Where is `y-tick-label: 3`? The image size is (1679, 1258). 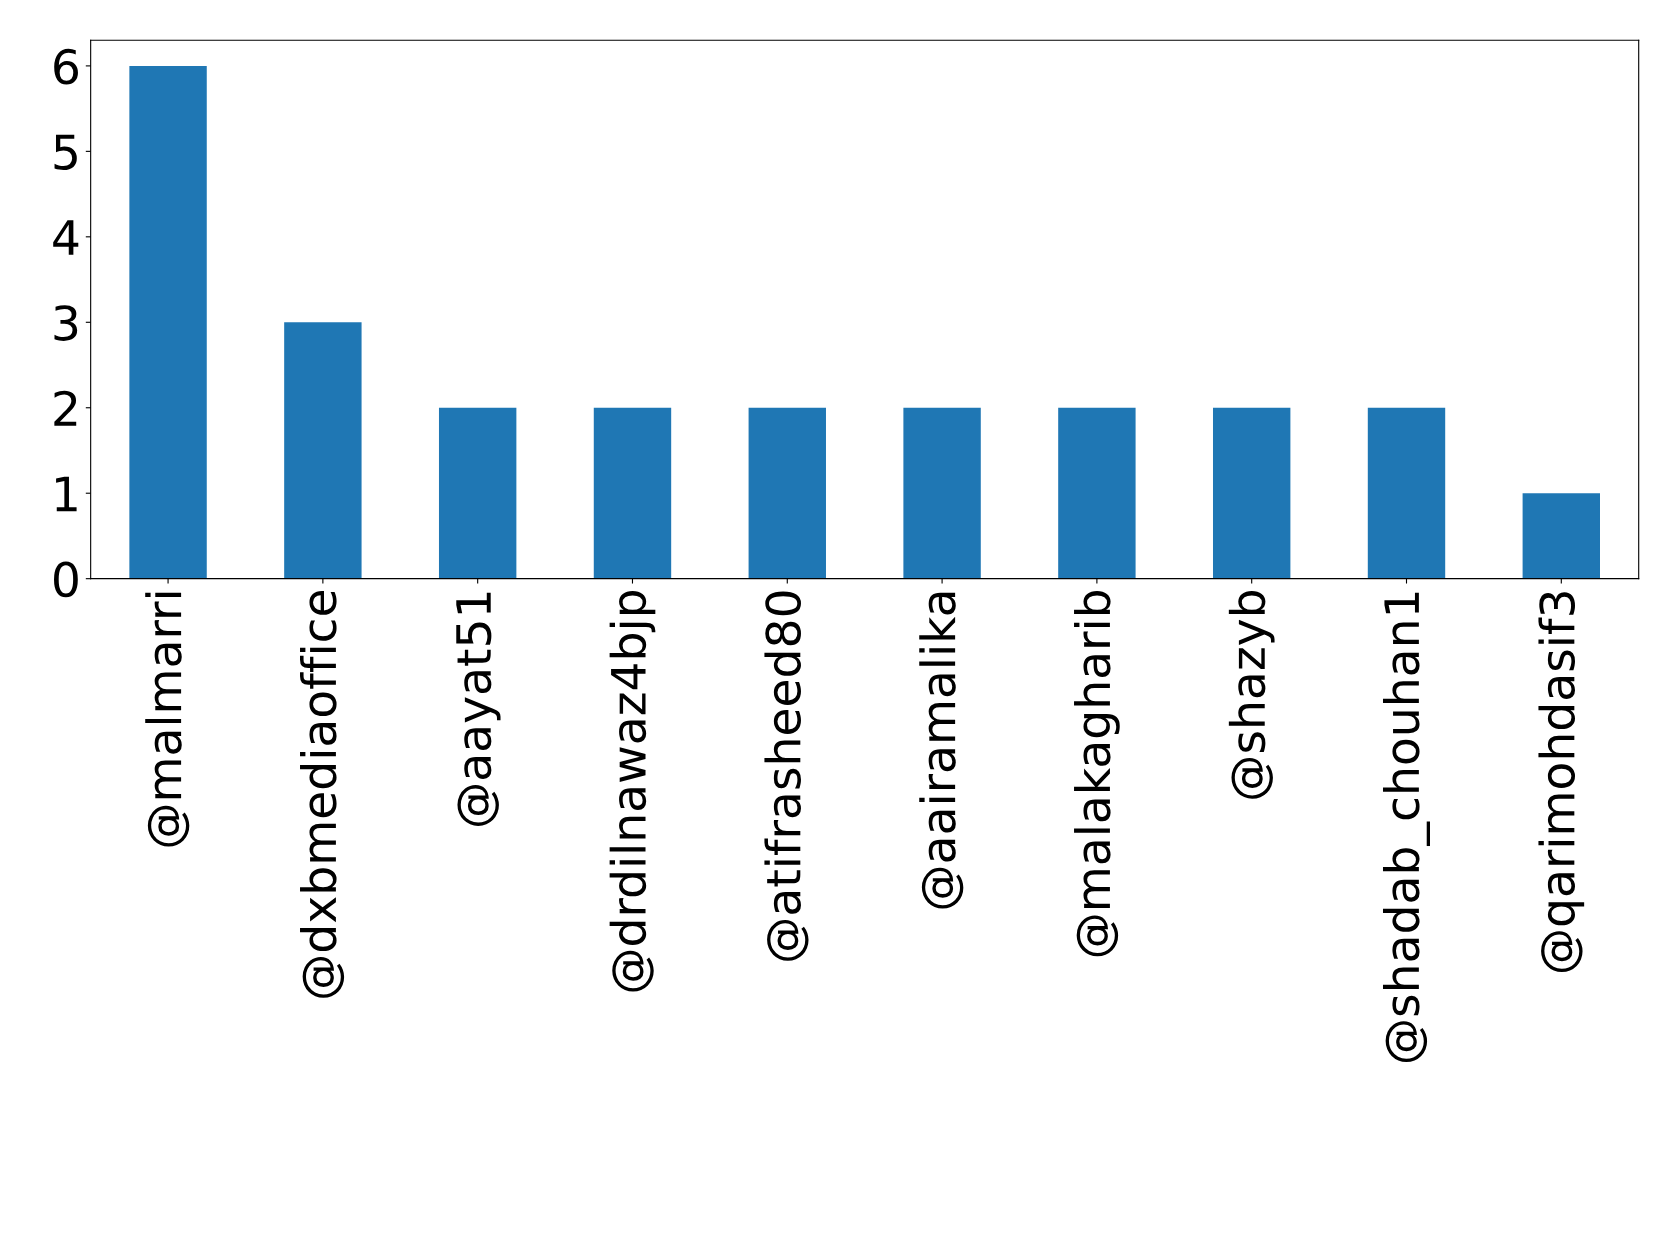
y-tick-label: 3 is located at coordinates (66, 323).